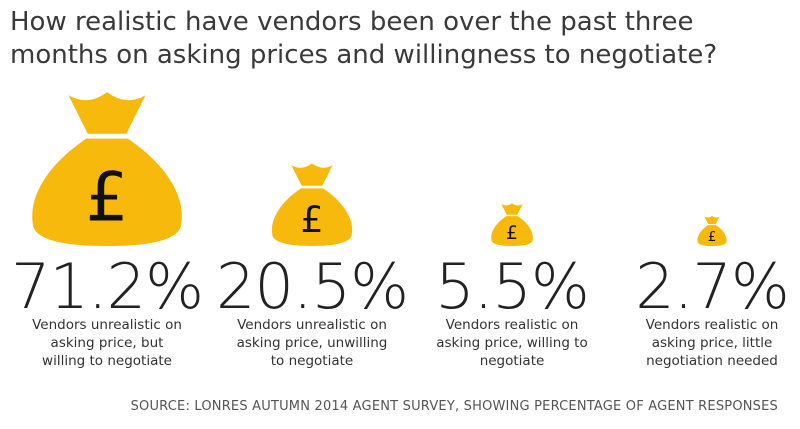  I want to click on value-label: 2.7%, so click(712, 286).